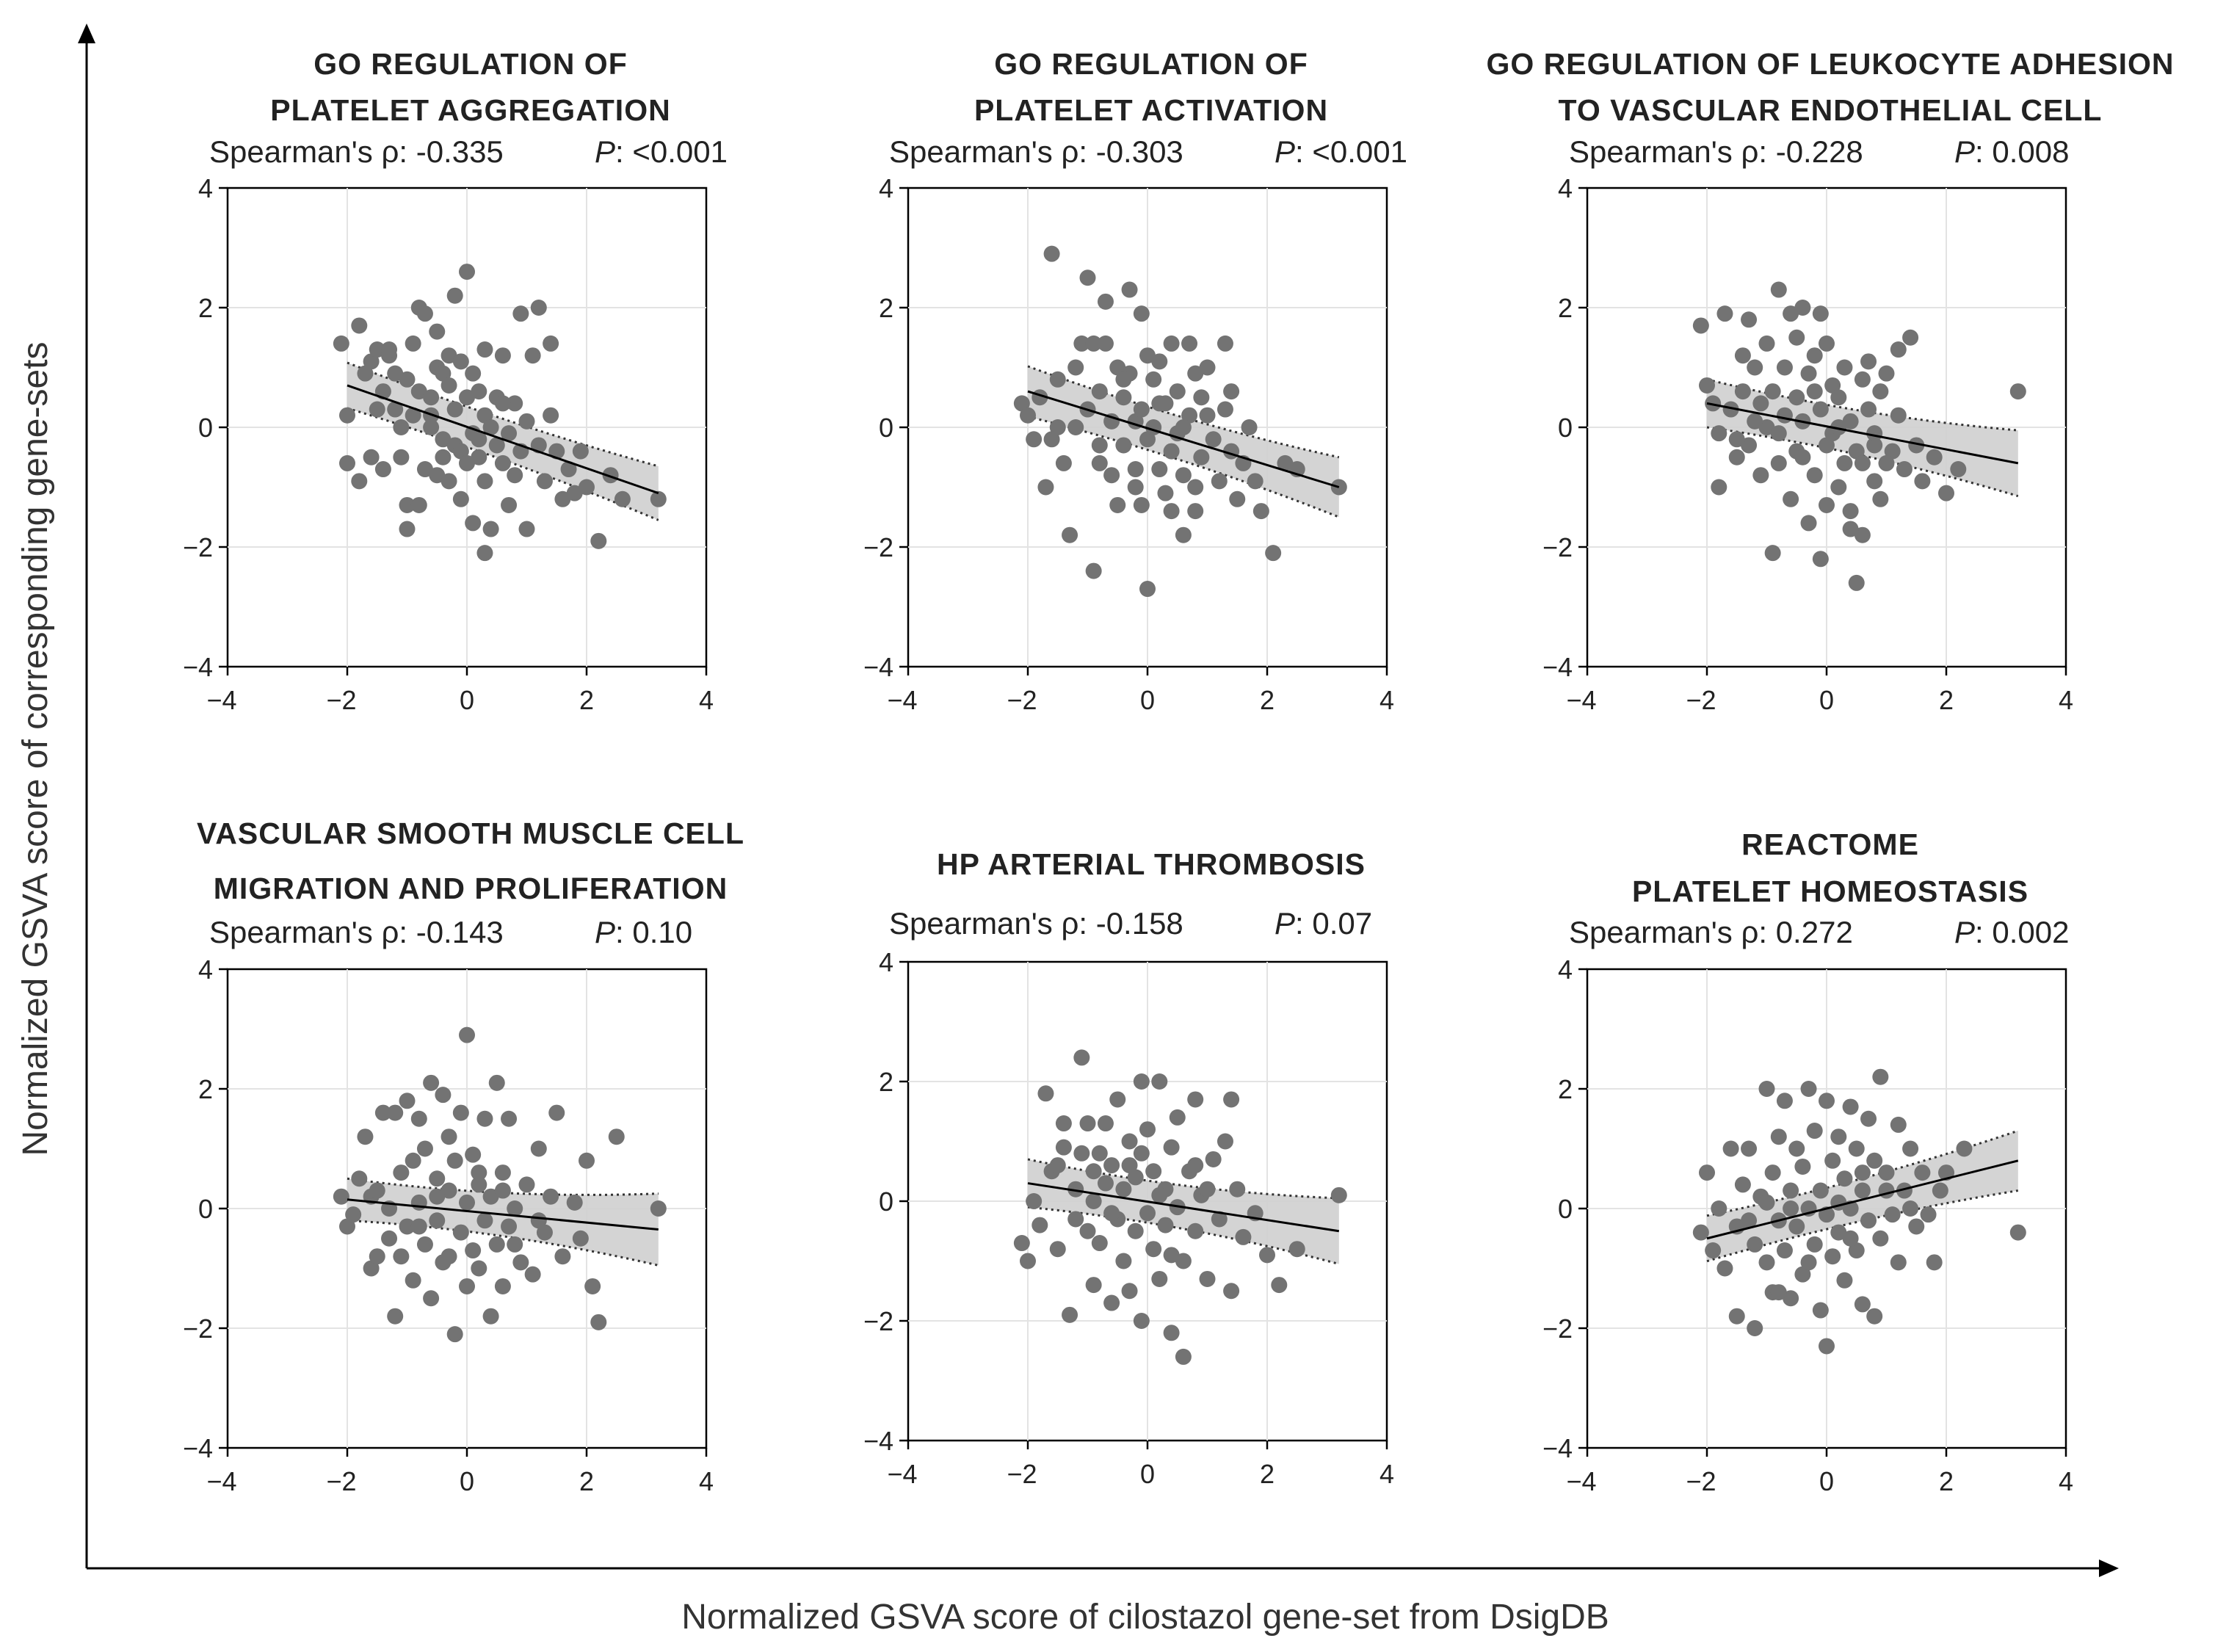 The height and width of the screenshot is (1652, 2237). Describe the element at coordinates (1323, 923) in the screenshot. I see `p-value-stat: P: 0.07` at that location.